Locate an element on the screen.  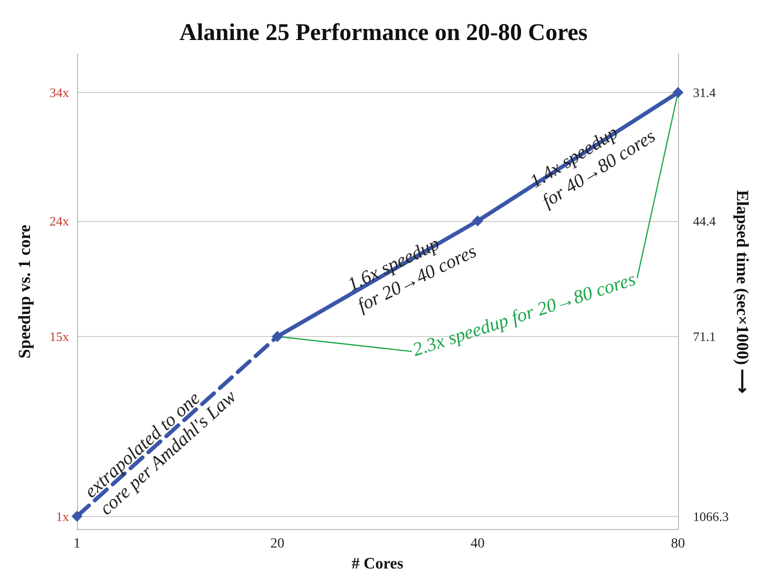
chart-title: Alanine 25 Performance on 20-80 Cores is located at coordinates (383, 33).